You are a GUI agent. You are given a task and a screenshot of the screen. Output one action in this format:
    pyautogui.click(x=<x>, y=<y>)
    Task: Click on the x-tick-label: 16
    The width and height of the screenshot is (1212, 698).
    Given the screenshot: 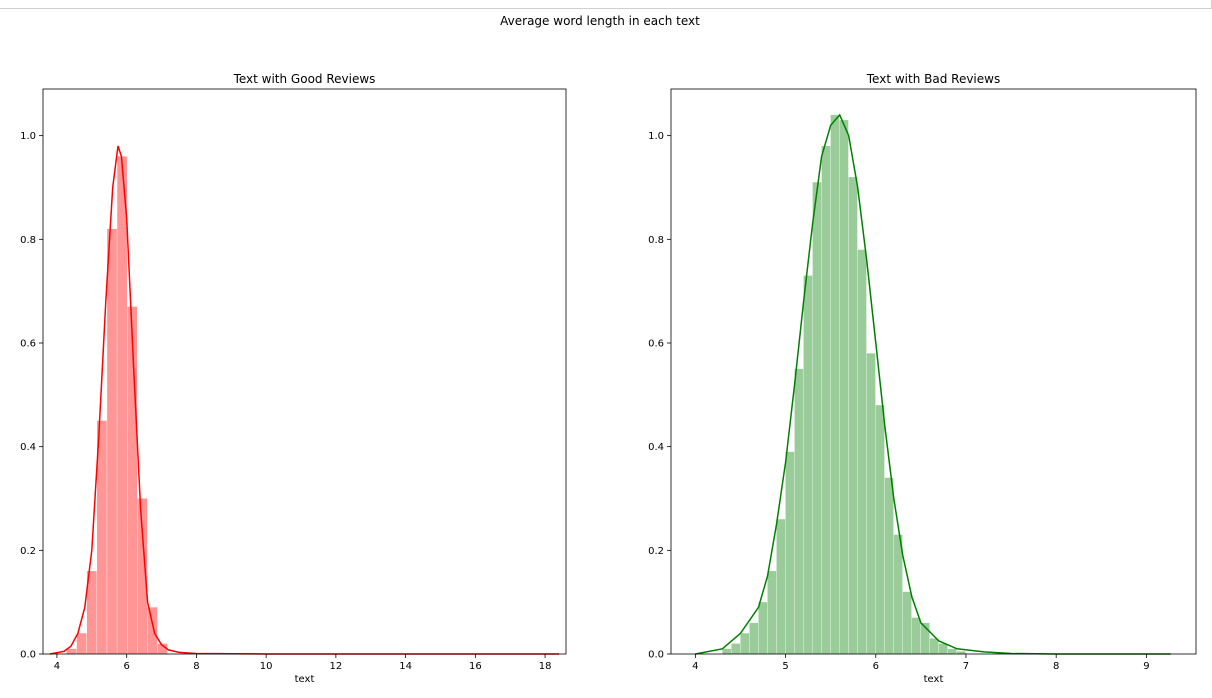 What is the action you would take?
    pyautogui.click(x=475, y=666)
    